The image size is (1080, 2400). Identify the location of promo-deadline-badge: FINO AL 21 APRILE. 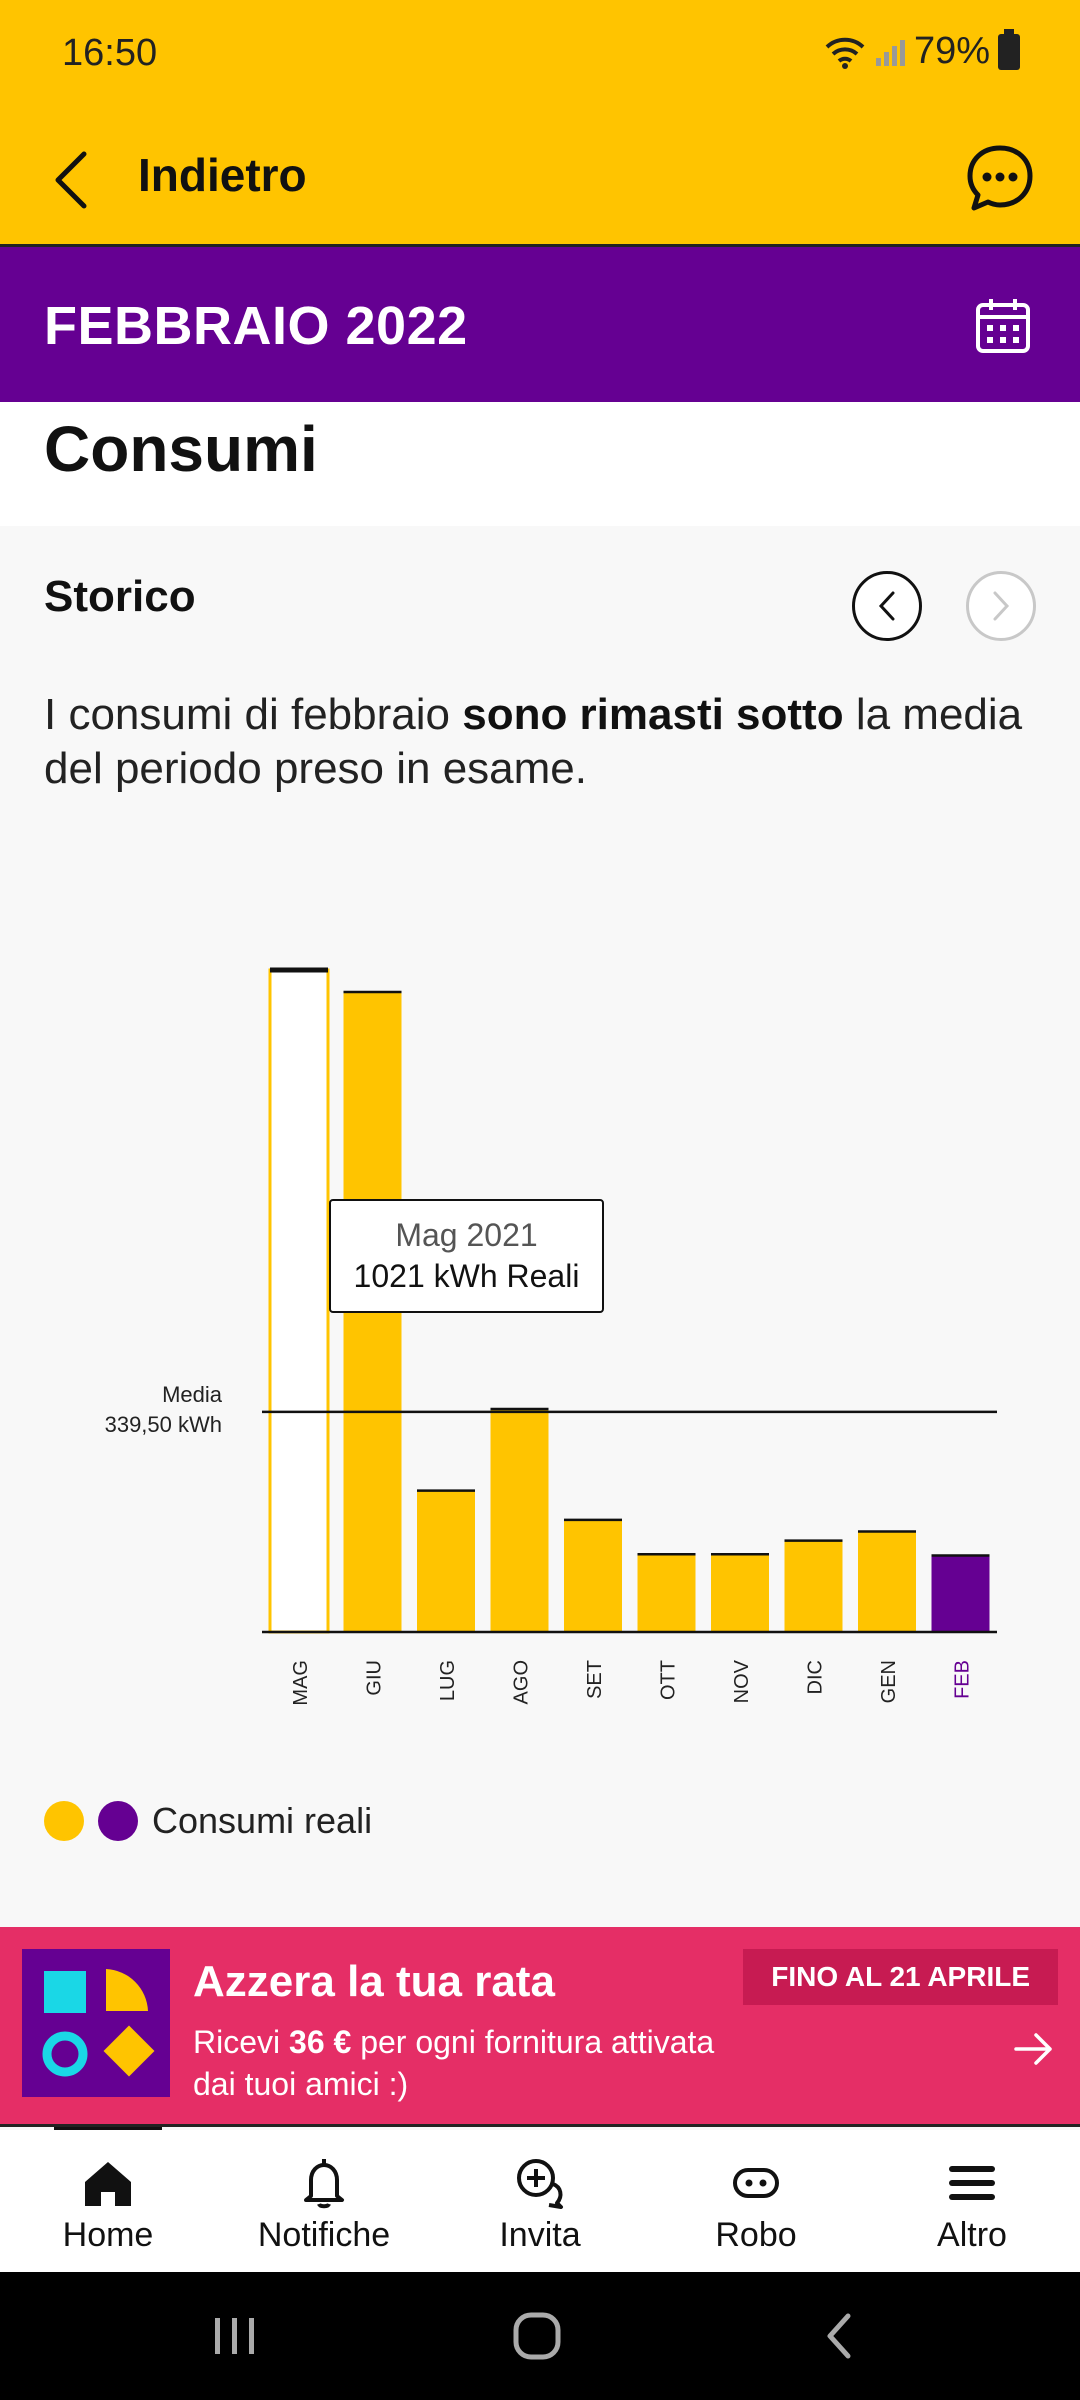
(900, 1977).